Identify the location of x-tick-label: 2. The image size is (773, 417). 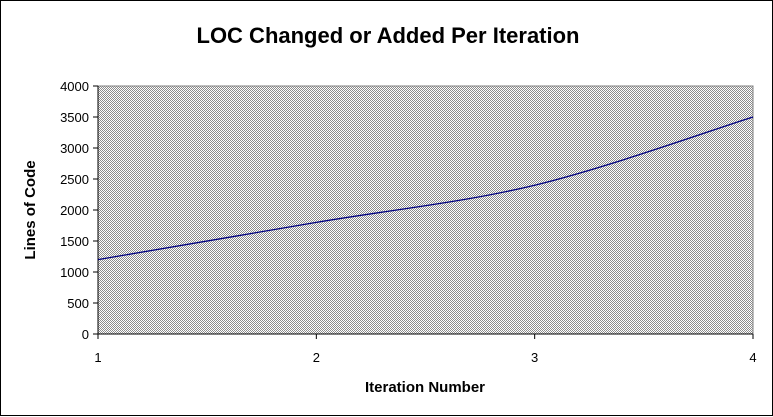
(316, 357).